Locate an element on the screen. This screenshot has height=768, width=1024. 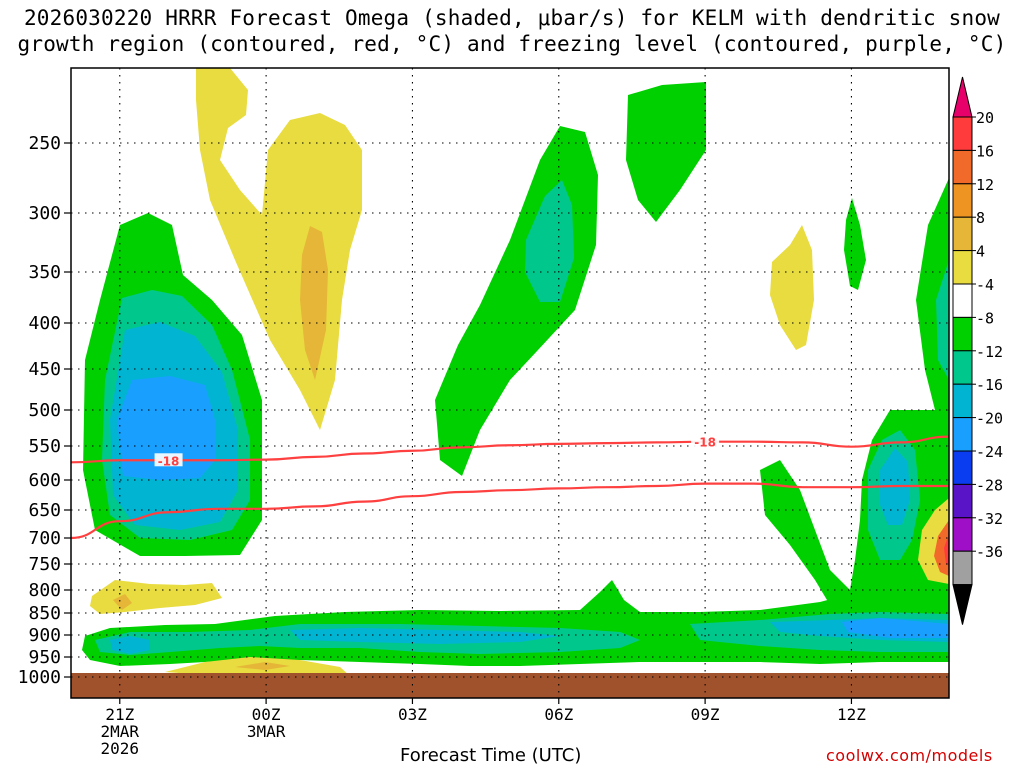
y-tick-label: 350 is located at coordinates (44, 272).